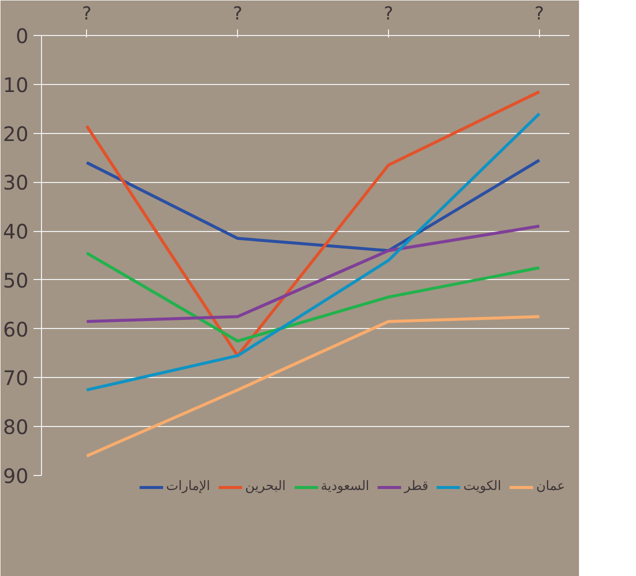 This screenshot has height=576, width=636. Describe the element at coordinates (345, 486) in the screenshot. I see `legend-label: السعودية` at that location.